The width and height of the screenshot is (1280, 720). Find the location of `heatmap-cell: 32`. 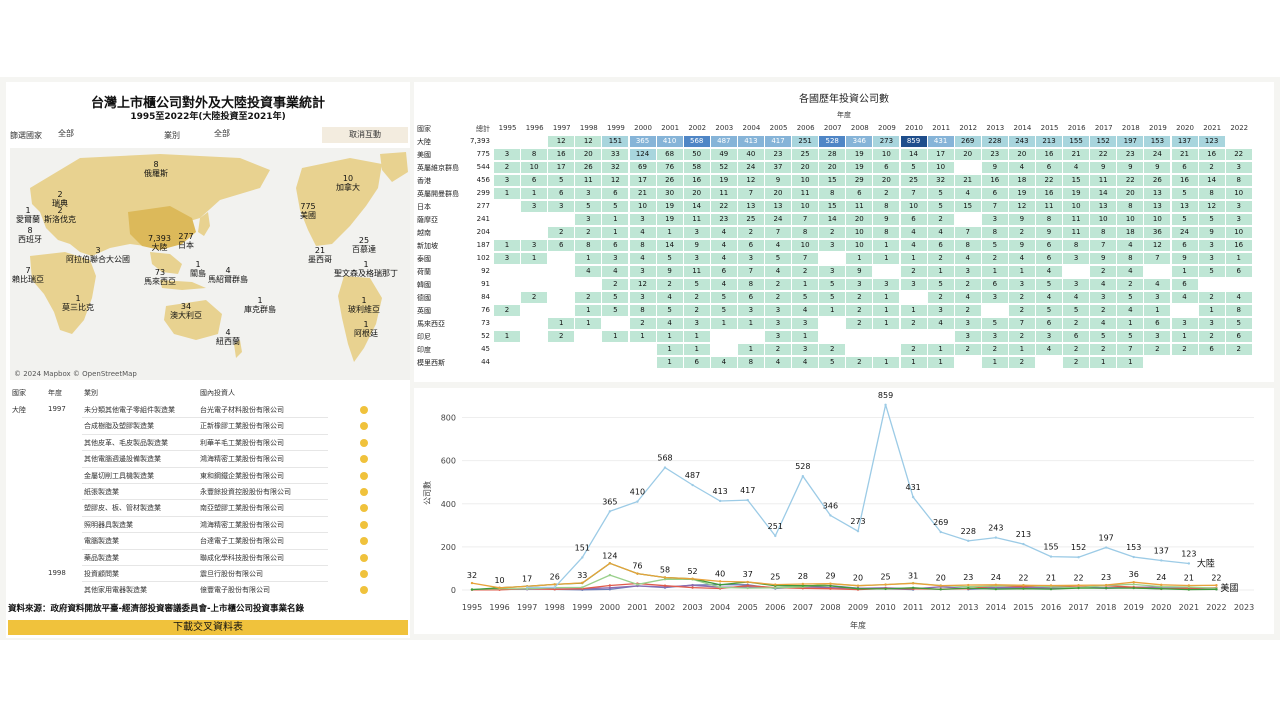

heatmap-cell: 32 is located at coordinates (940, 180).